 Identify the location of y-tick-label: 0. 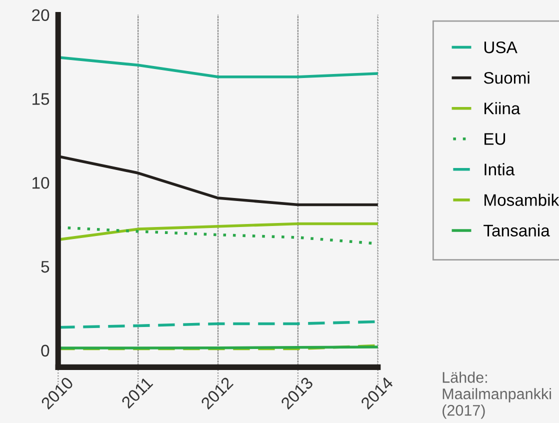
(45, 350).